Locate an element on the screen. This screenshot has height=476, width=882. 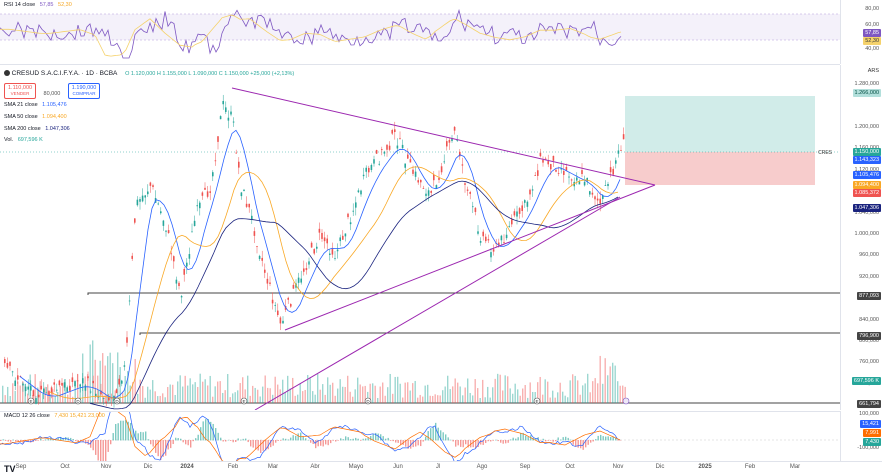
price-tag: 1.094,400 is located at coordinates (867, 185).